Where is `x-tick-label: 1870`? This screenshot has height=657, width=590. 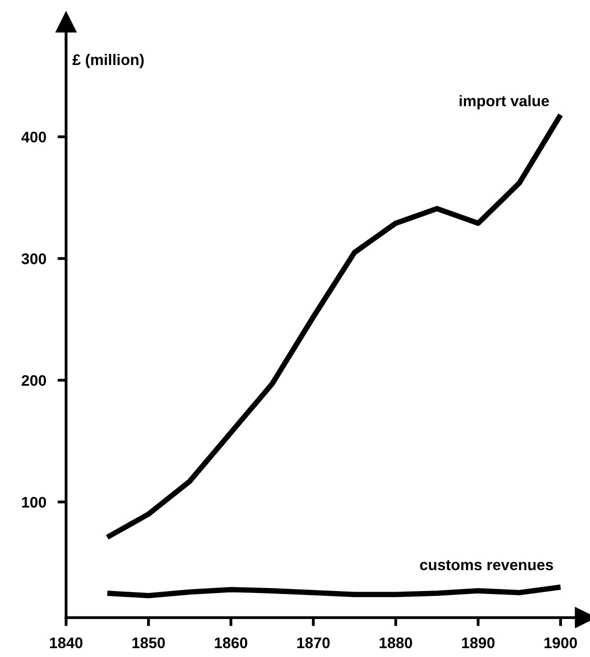 x-tick-label: 1870 is located at coordinates (313, 642).